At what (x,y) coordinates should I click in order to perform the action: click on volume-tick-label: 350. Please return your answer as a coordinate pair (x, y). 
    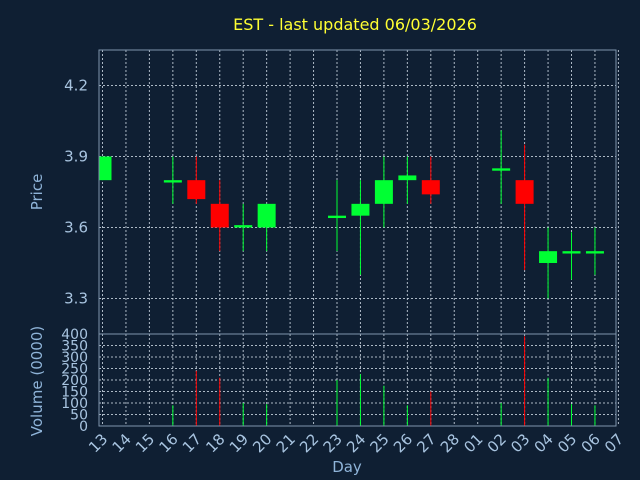
    Looking at the image, I should click on (74, 347).